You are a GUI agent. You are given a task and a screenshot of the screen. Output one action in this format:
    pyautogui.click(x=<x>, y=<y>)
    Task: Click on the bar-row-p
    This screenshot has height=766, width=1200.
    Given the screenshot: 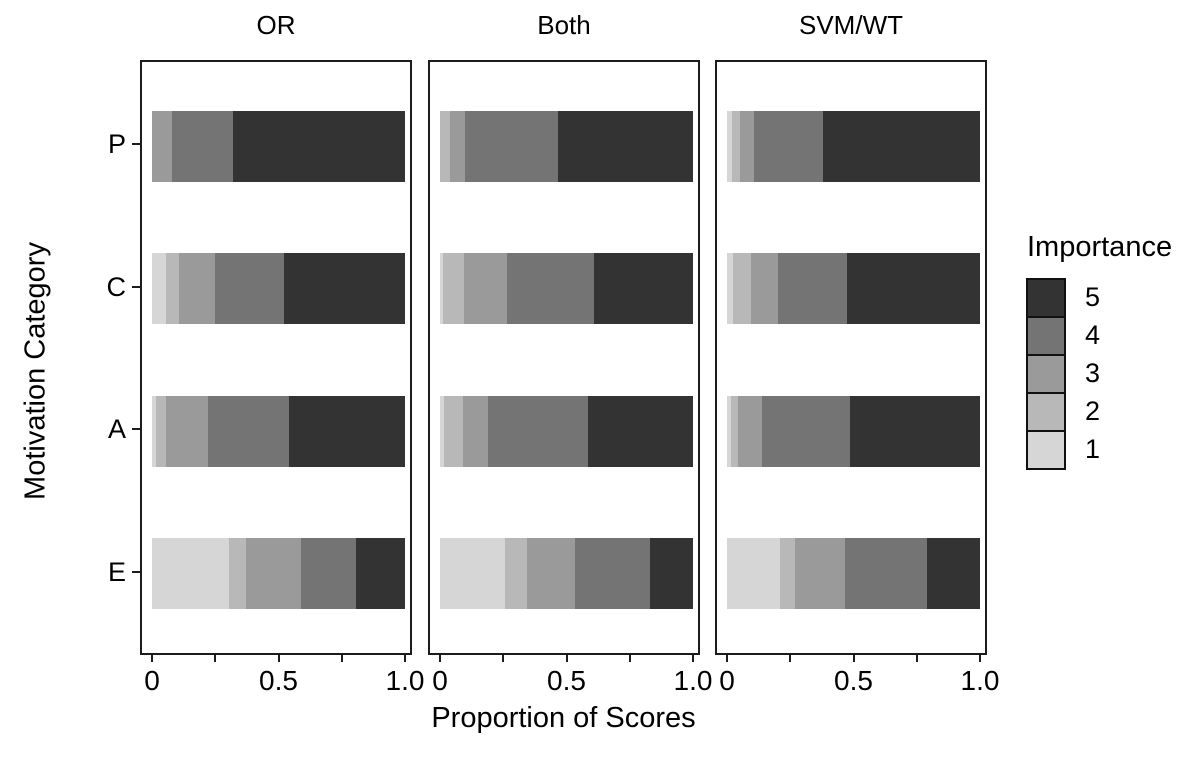 What is the action you would take?
    pyautogui.click(x=278, y=146)
    